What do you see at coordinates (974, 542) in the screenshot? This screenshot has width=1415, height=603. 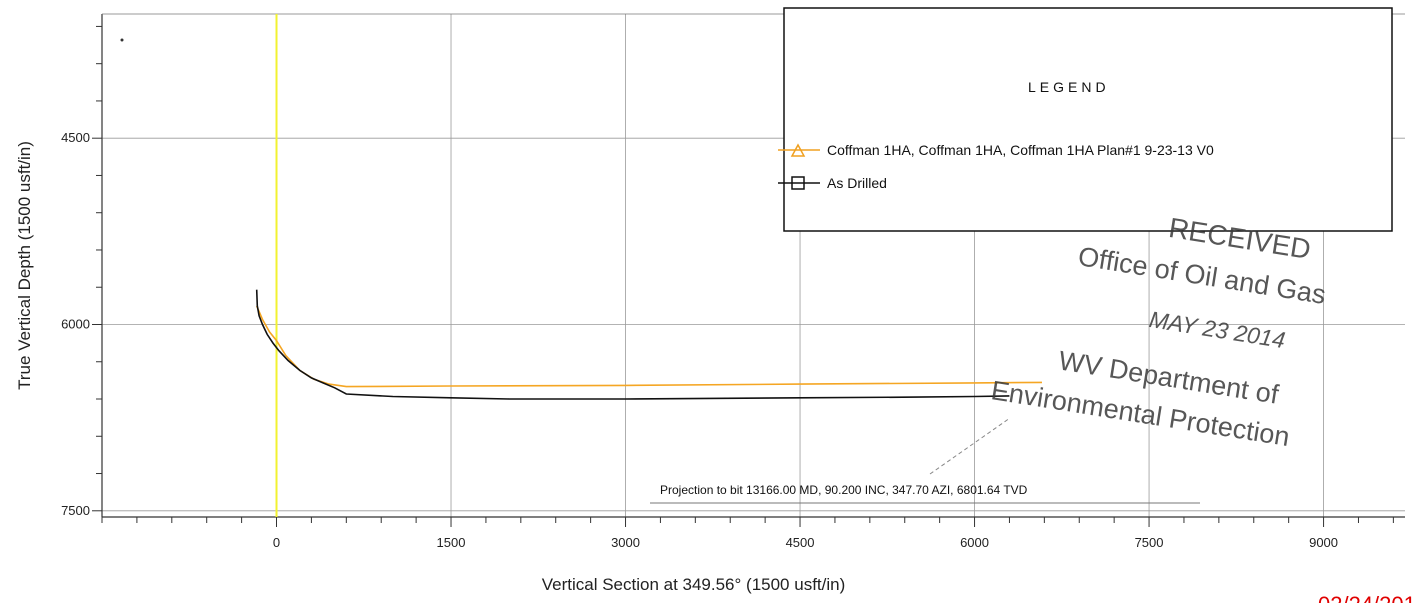 I see `x-tick-label: 6000` at bounding box center [974, 542].